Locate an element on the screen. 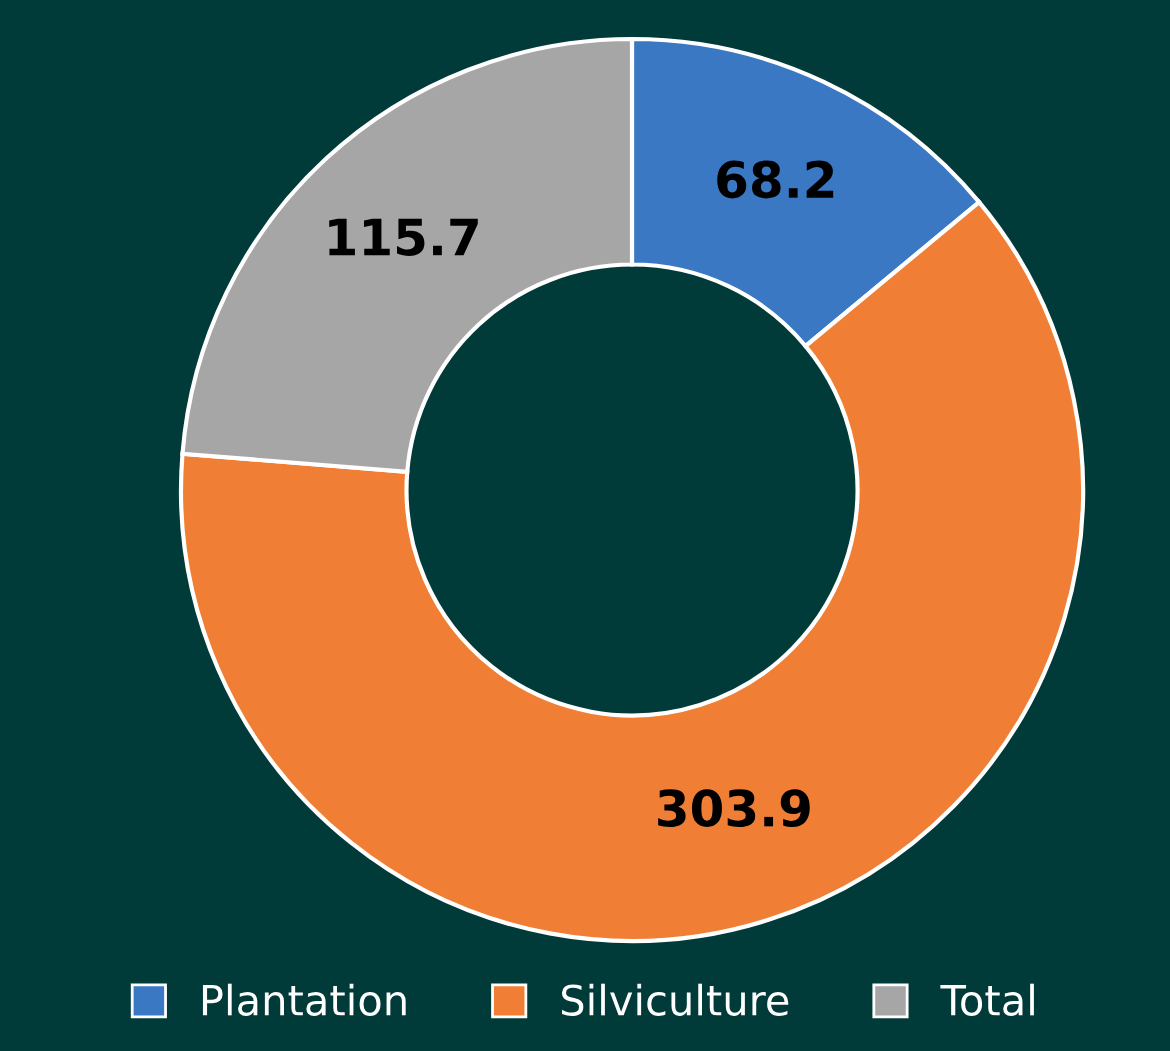 This screenshot has width=1170, height=1051. legend-label: Plantation is located at coordinates (304, 999).